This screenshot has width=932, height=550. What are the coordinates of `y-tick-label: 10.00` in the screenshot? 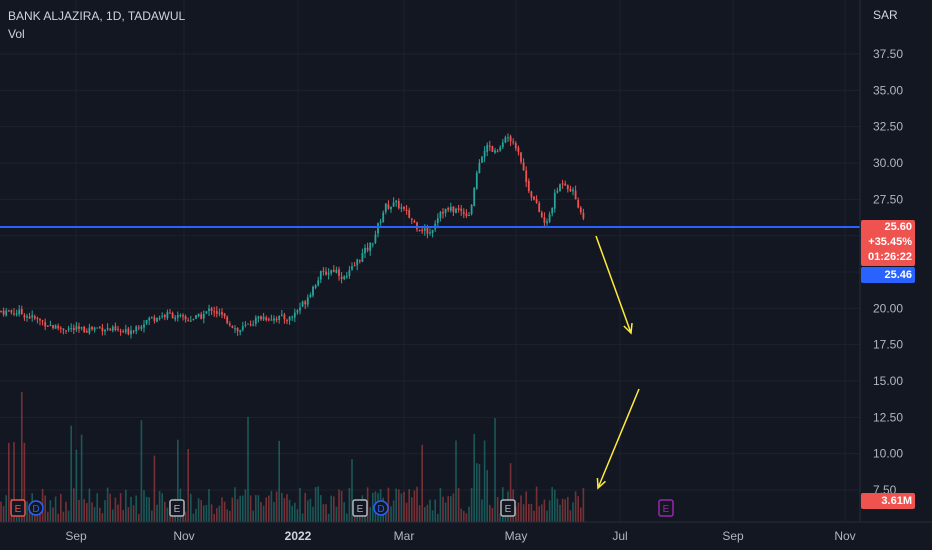 It's located at (888, 454).